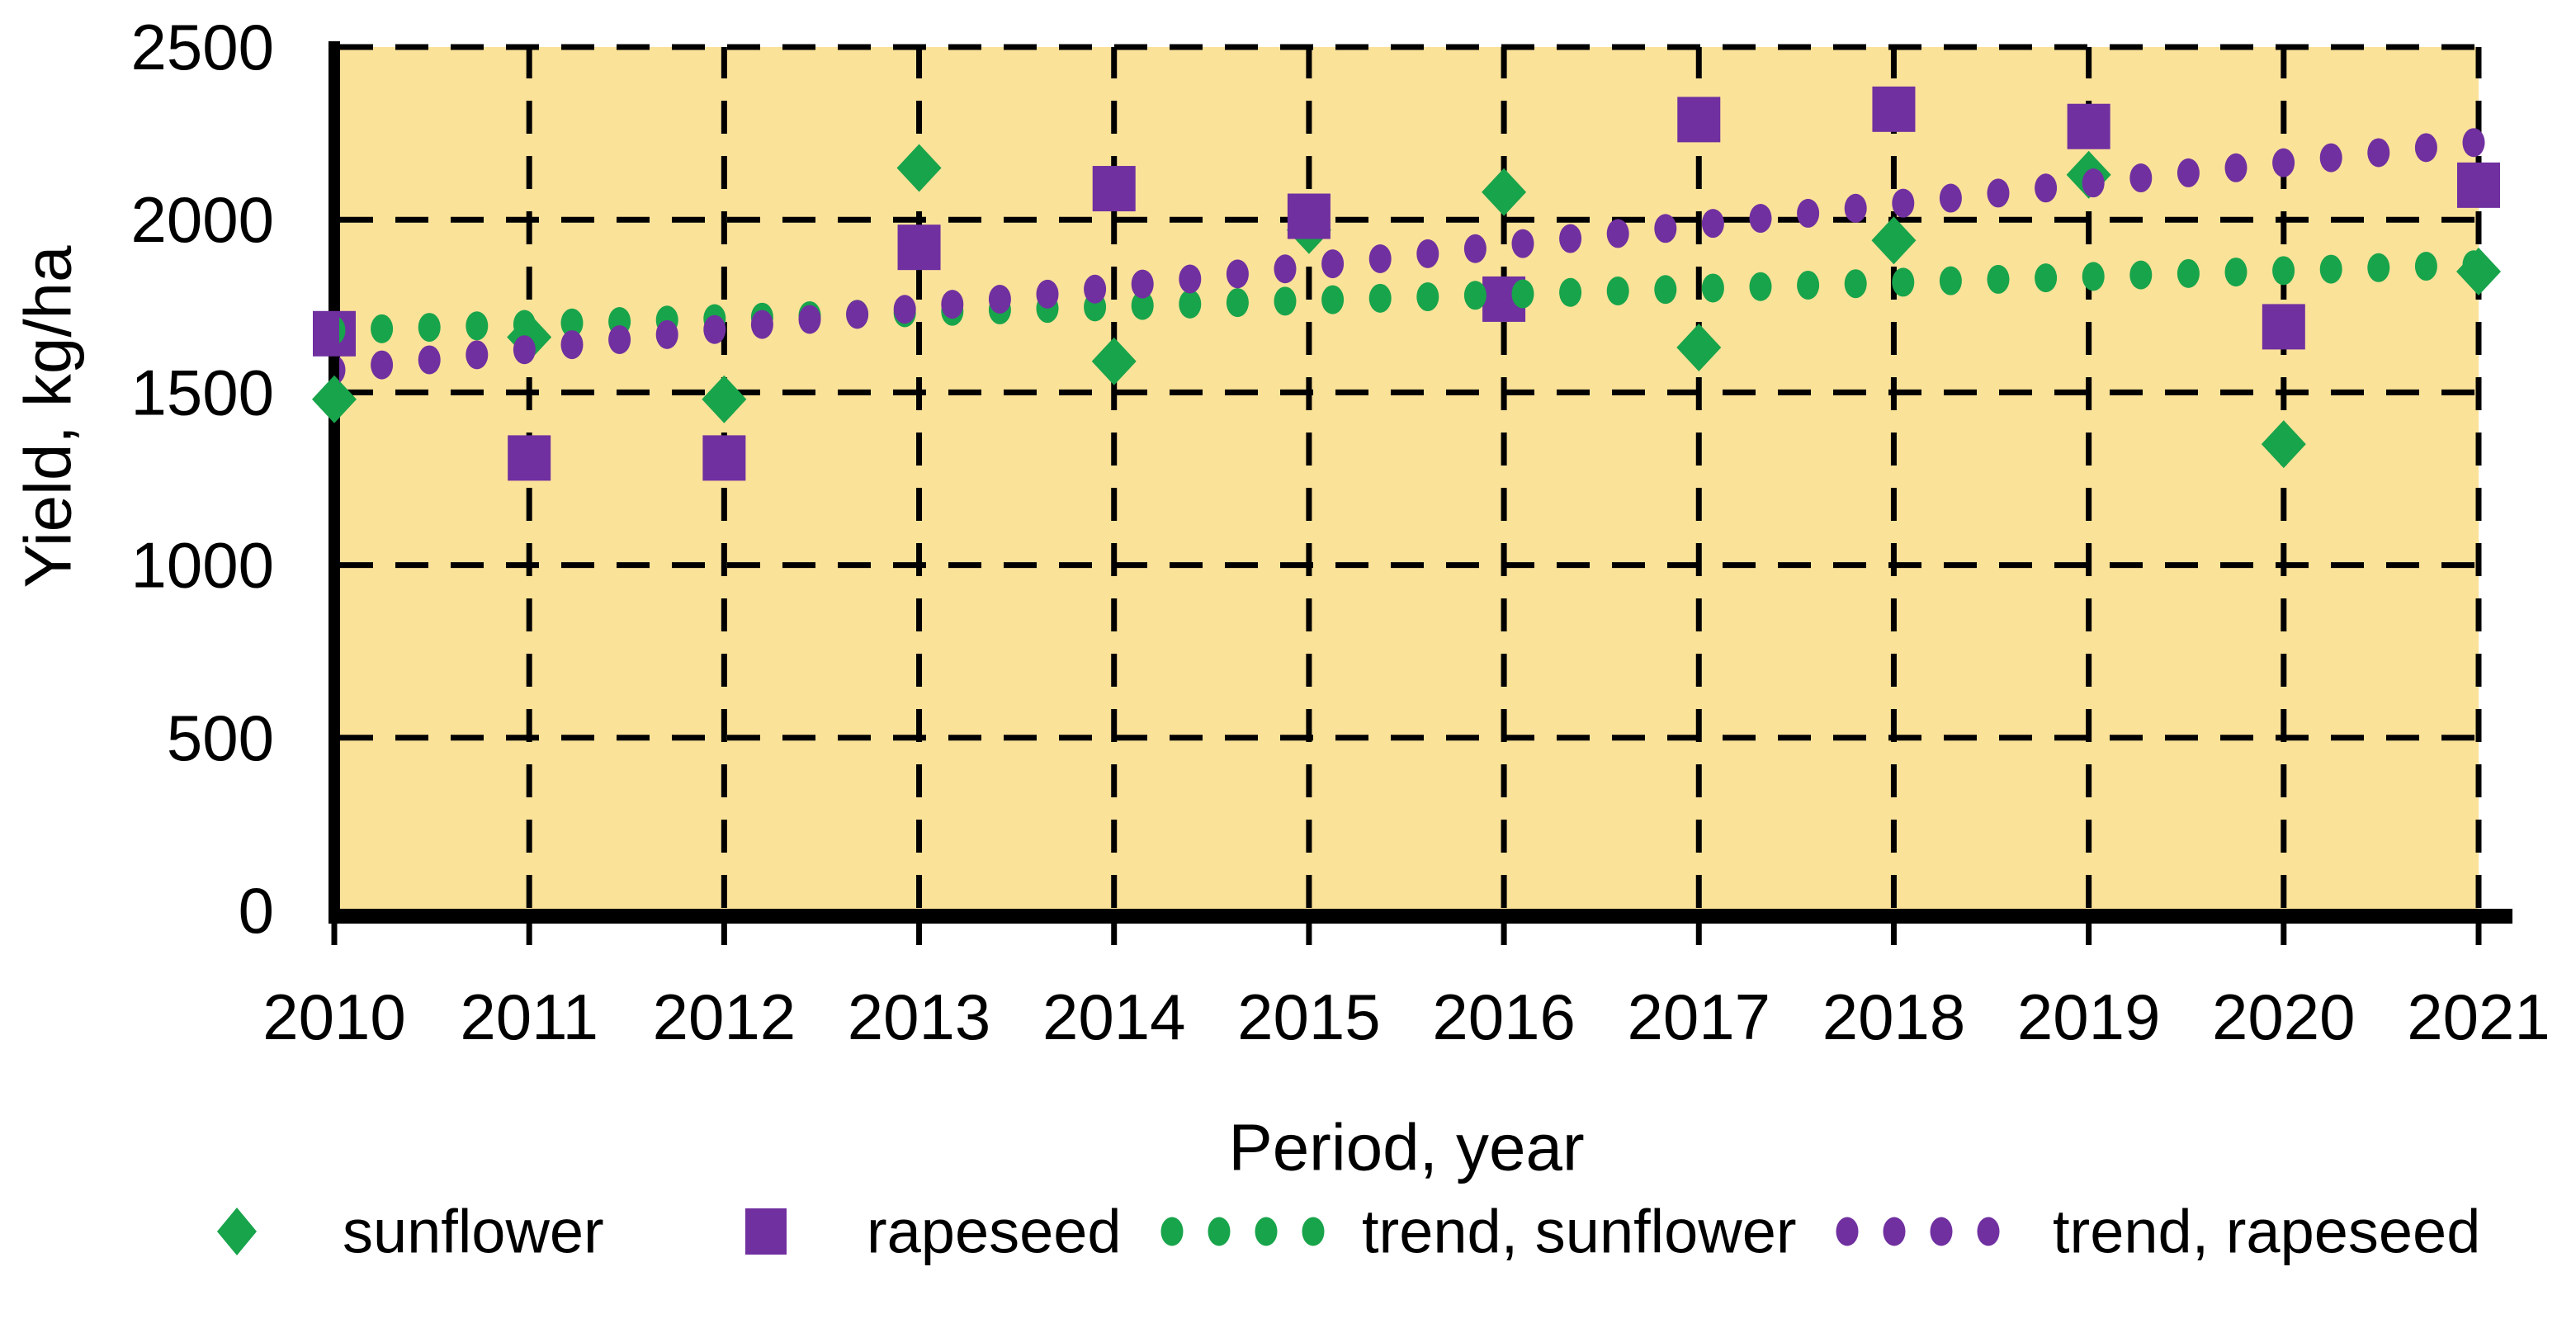  I want to click on x-tick-2016, so click(1504, 934).